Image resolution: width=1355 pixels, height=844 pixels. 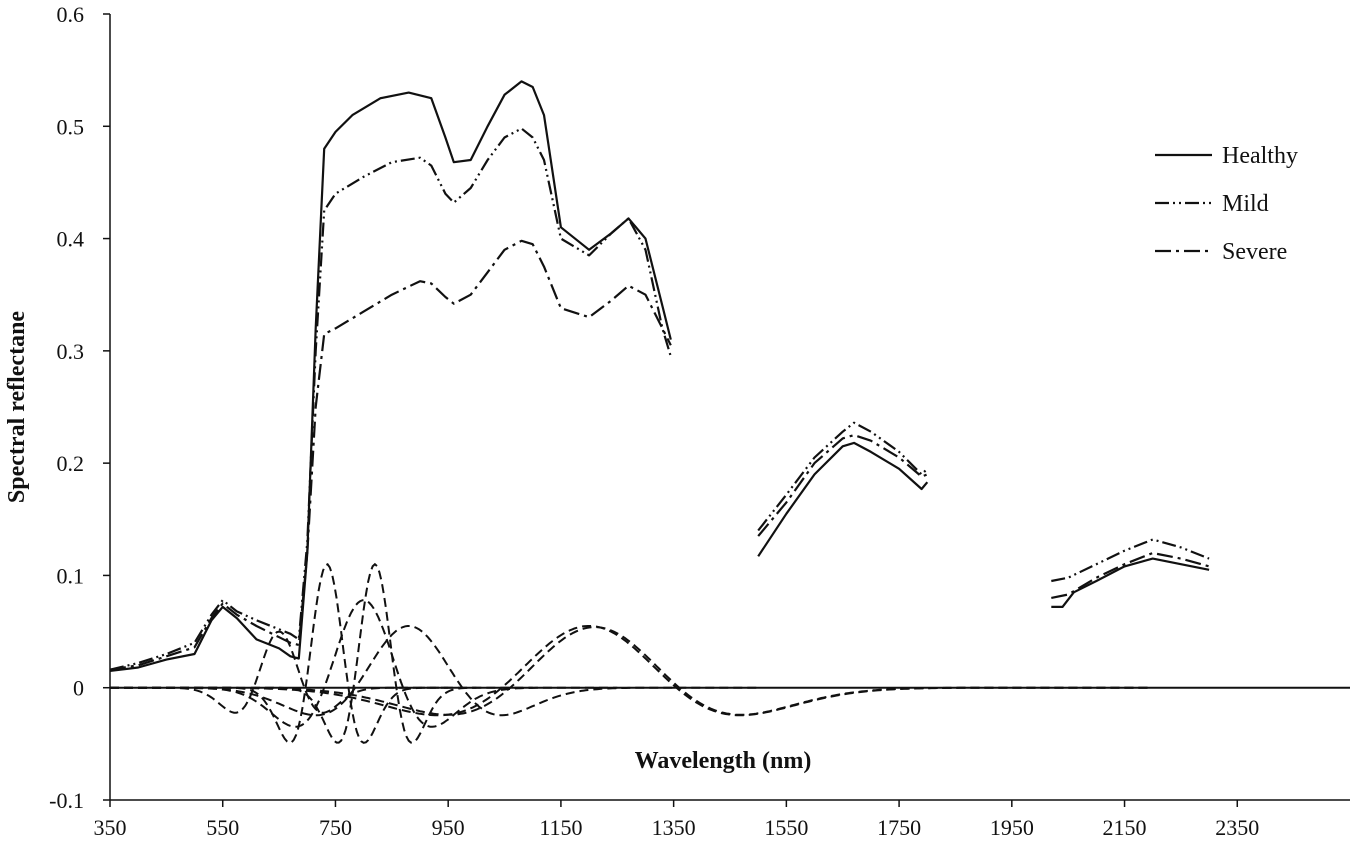 I want to click on legend-label-healthy: Healthy, so click(x=1260, y=156).